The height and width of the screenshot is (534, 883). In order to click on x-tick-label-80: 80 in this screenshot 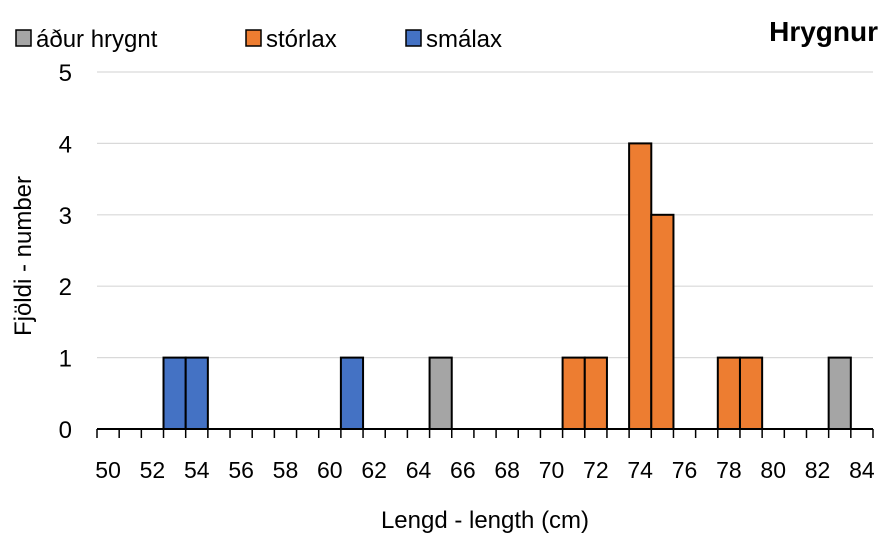, I will do `click(773, 470)`.